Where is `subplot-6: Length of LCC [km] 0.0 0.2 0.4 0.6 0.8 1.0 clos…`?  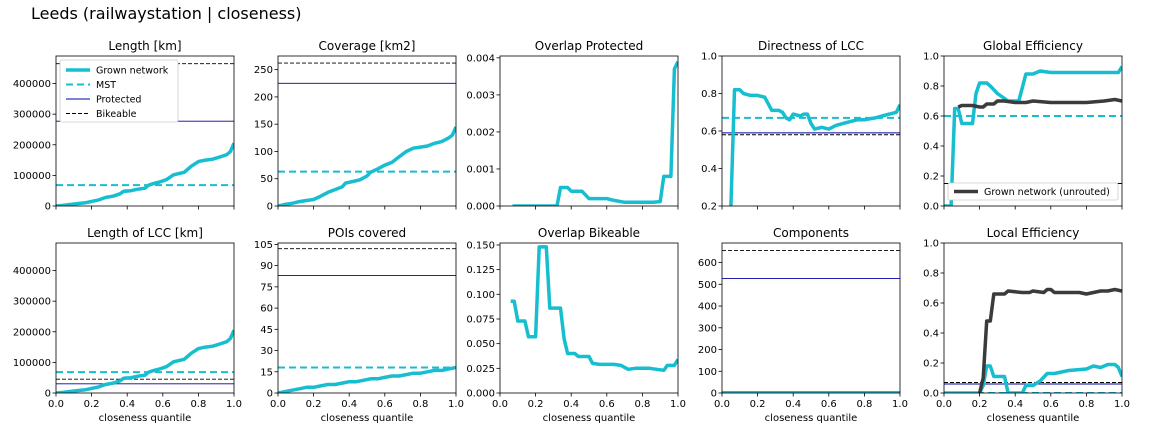 subplot-6: Length of LCC [km] 0.0 0.2 0.4 0.6 0.8 1.0 clos… is located at coordinates (127, 325).